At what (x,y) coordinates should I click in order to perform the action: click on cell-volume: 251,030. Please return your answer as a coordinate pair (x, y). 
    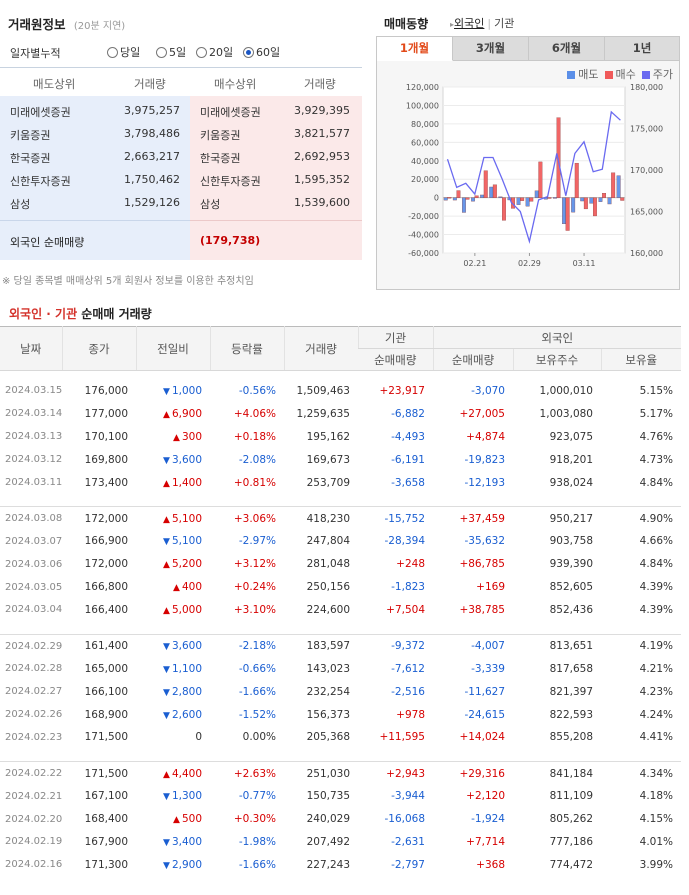
    Looking at the image, I should click on (328, 773).